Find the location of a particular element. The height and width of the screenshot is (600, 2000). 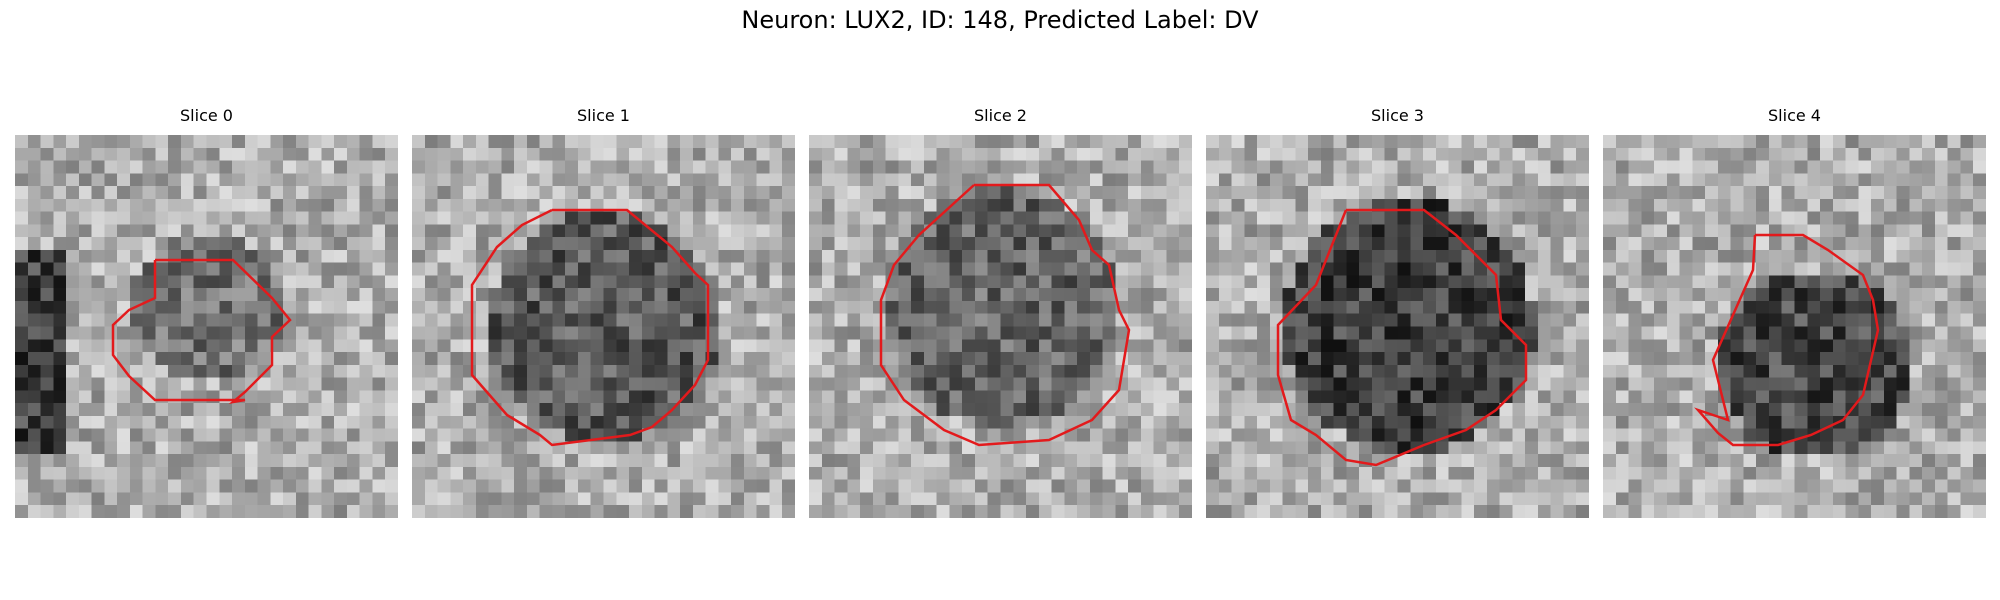

slice-panel-3: Slice 3 is located at coordinates (1397, 312).